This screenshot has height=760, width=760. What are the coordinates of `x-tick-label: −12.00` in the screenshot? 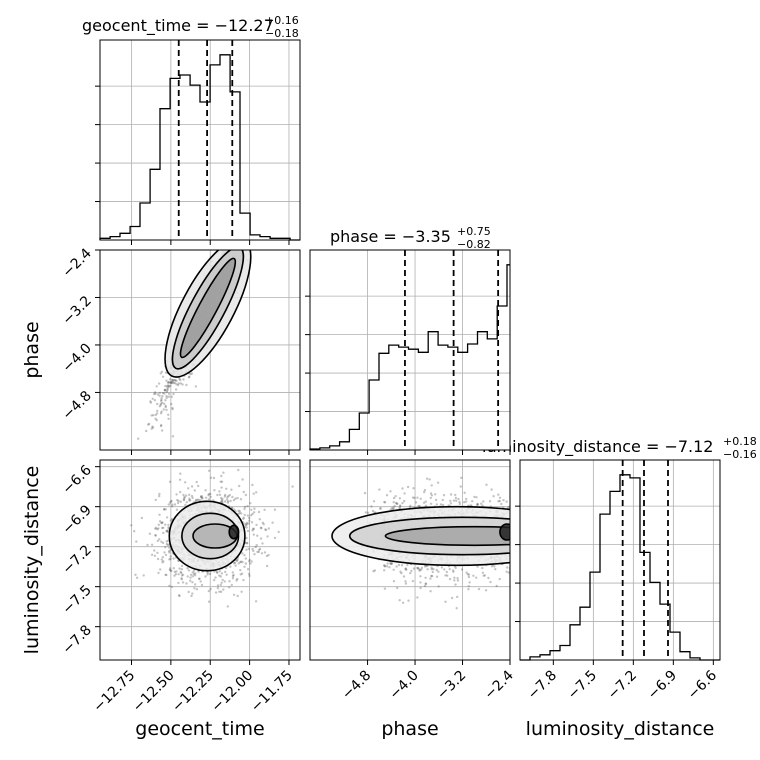 It's located at (232, 692).